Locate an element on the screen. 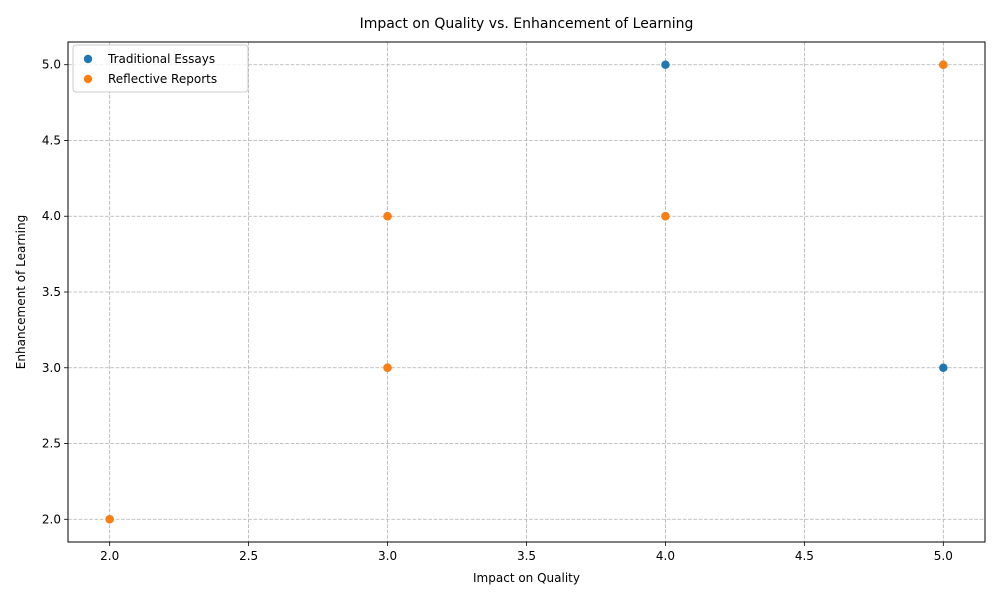 The image size is (1000, 600). legend: Traditional Essays Reflective Reports is located at coordinates (160, 68).